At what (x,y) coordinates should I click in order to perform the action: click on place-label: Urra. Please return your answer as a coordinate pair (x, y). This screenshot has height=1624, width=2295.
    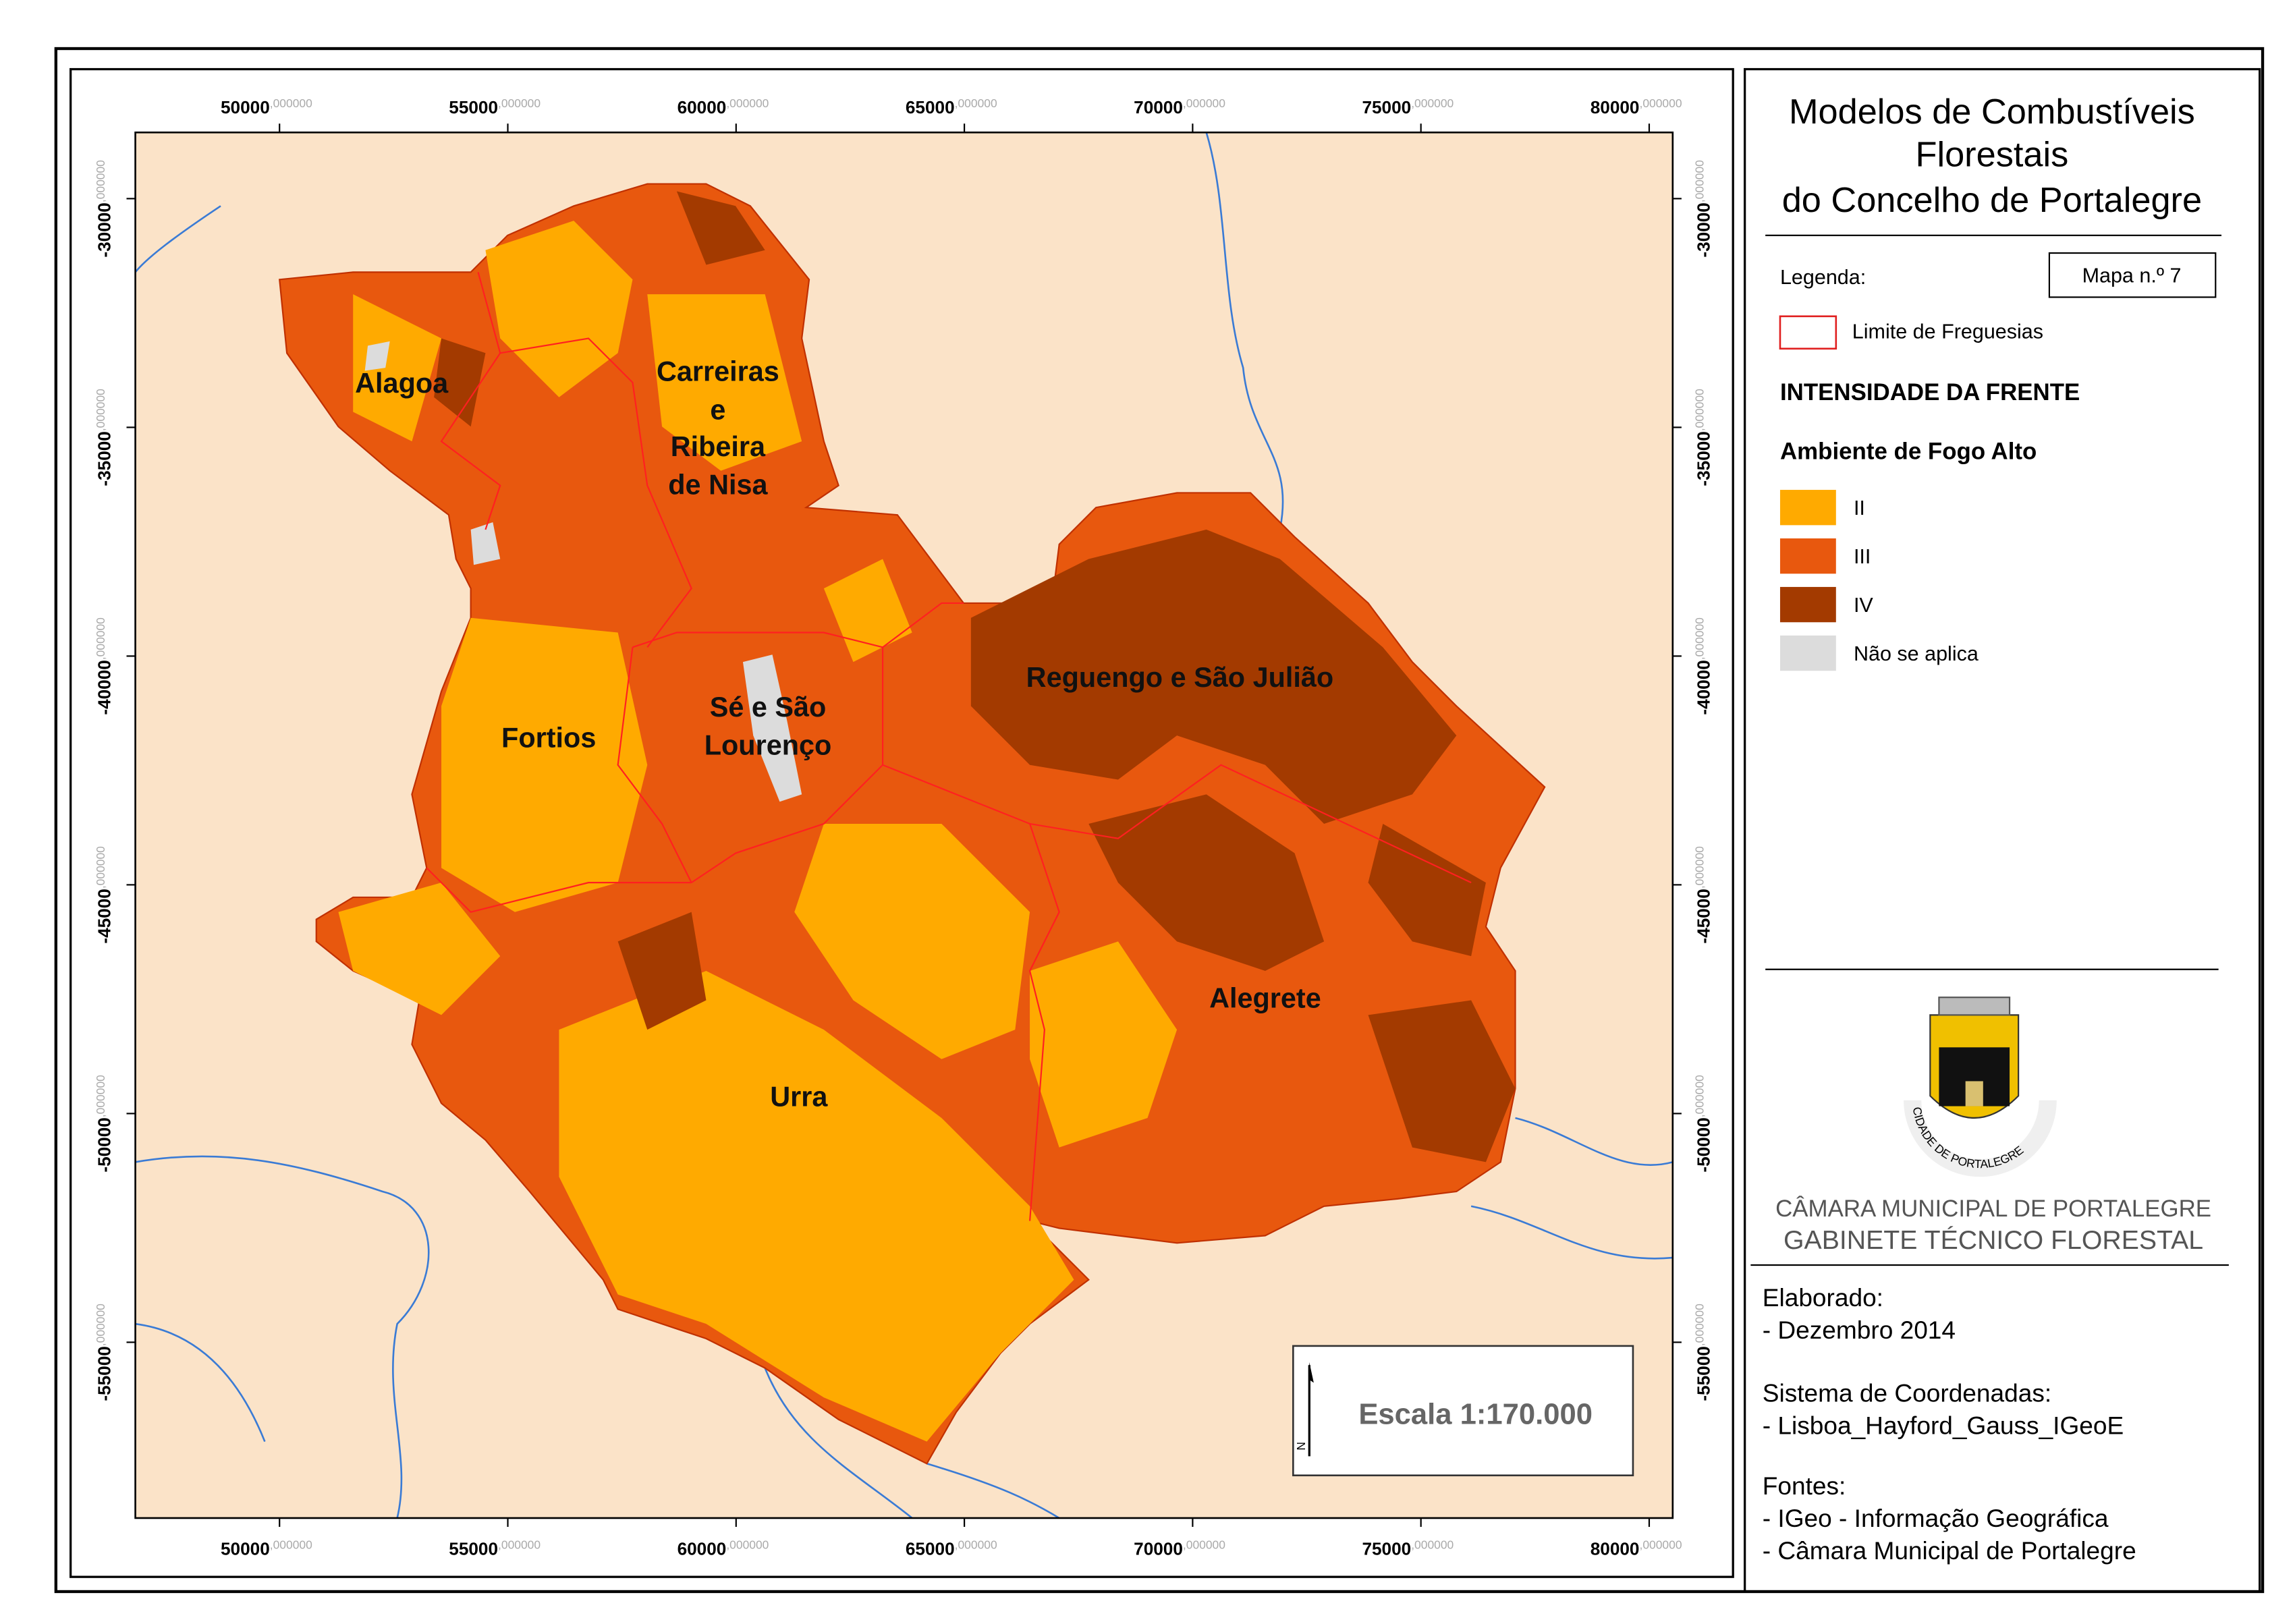
    Looking at the image, I should click on (799, 1097).